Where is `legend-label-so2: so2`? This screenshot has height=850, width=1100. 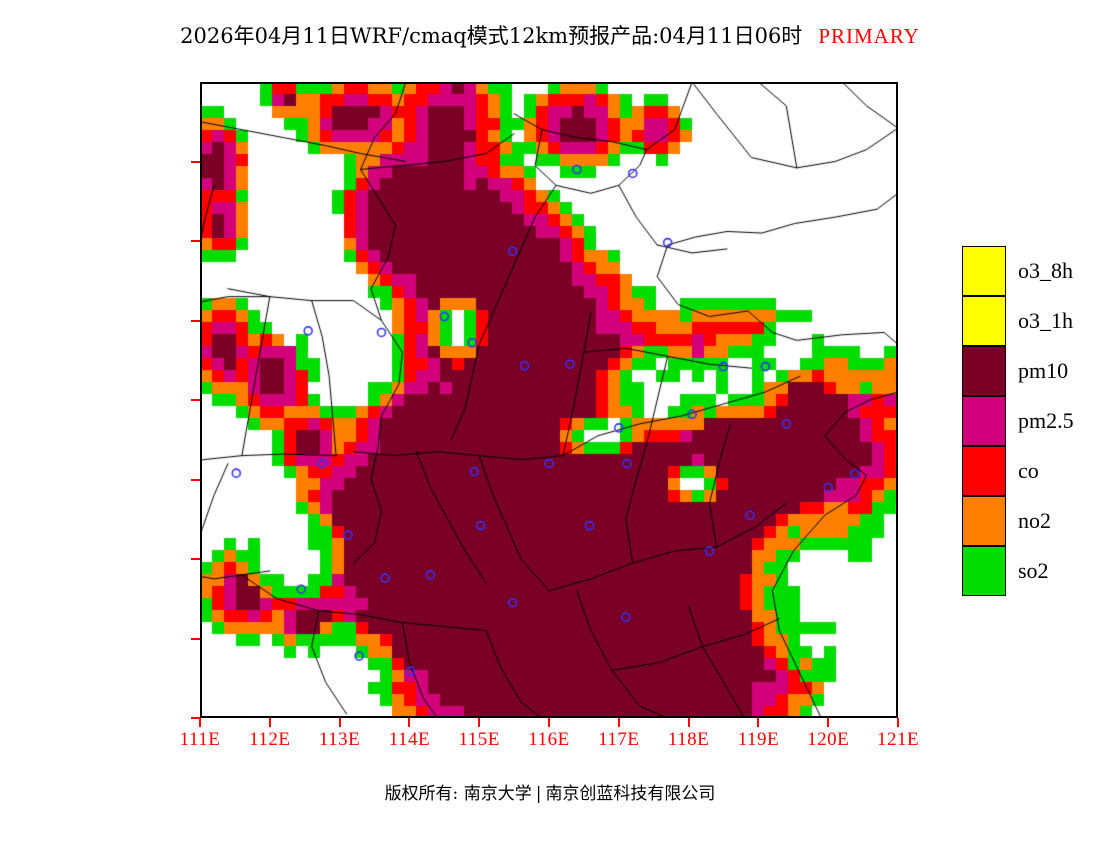 legend-label-so2: so2 is located at coordinates (1033, 570).